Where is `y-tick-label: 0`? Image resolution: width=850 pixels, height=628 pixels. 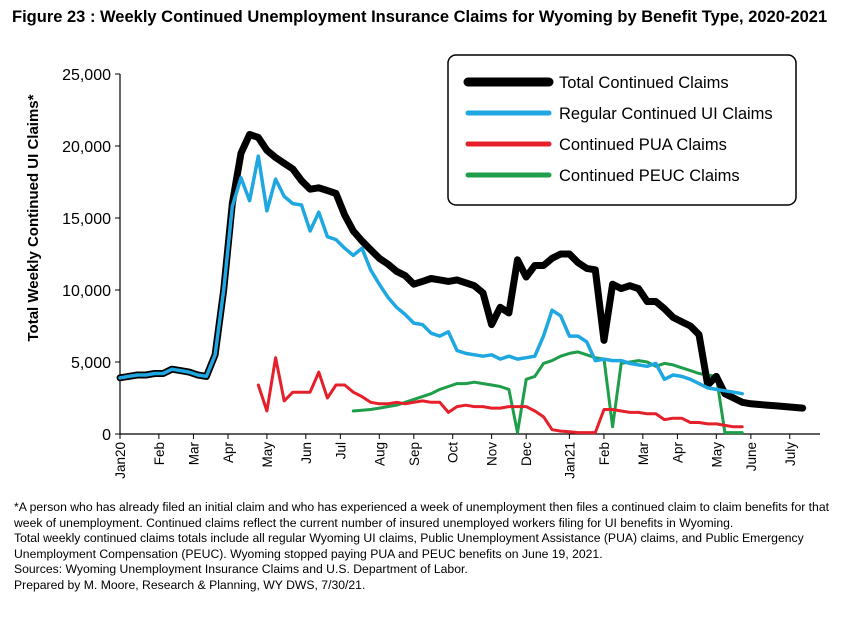
y-tick-label: 0 is located at coordinates (106, 435).